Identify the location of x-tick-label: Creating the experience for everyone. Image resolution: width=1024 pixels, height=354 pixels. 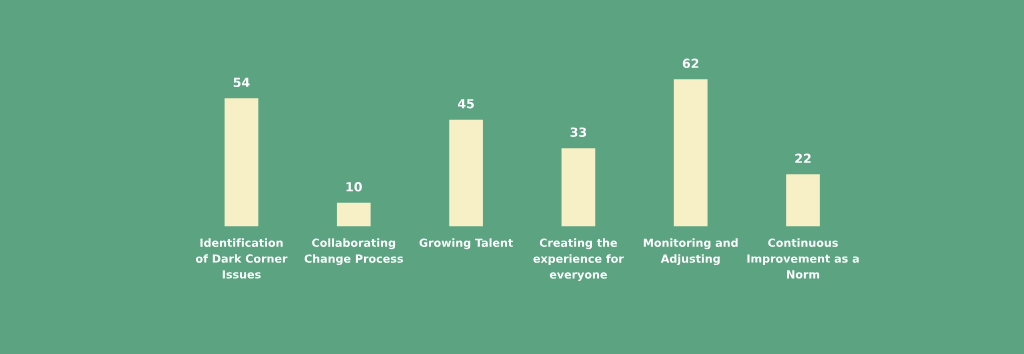
(578, 259).